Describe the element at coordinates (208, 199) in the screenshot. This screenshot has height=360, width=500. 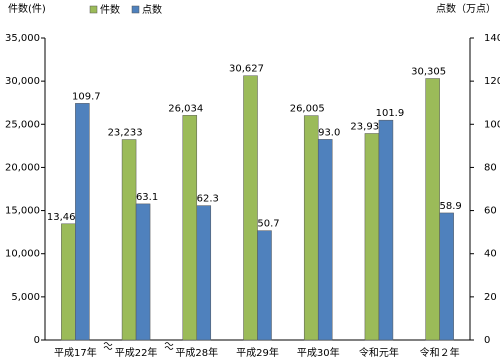
I see `value-label: 62.3` at that location.